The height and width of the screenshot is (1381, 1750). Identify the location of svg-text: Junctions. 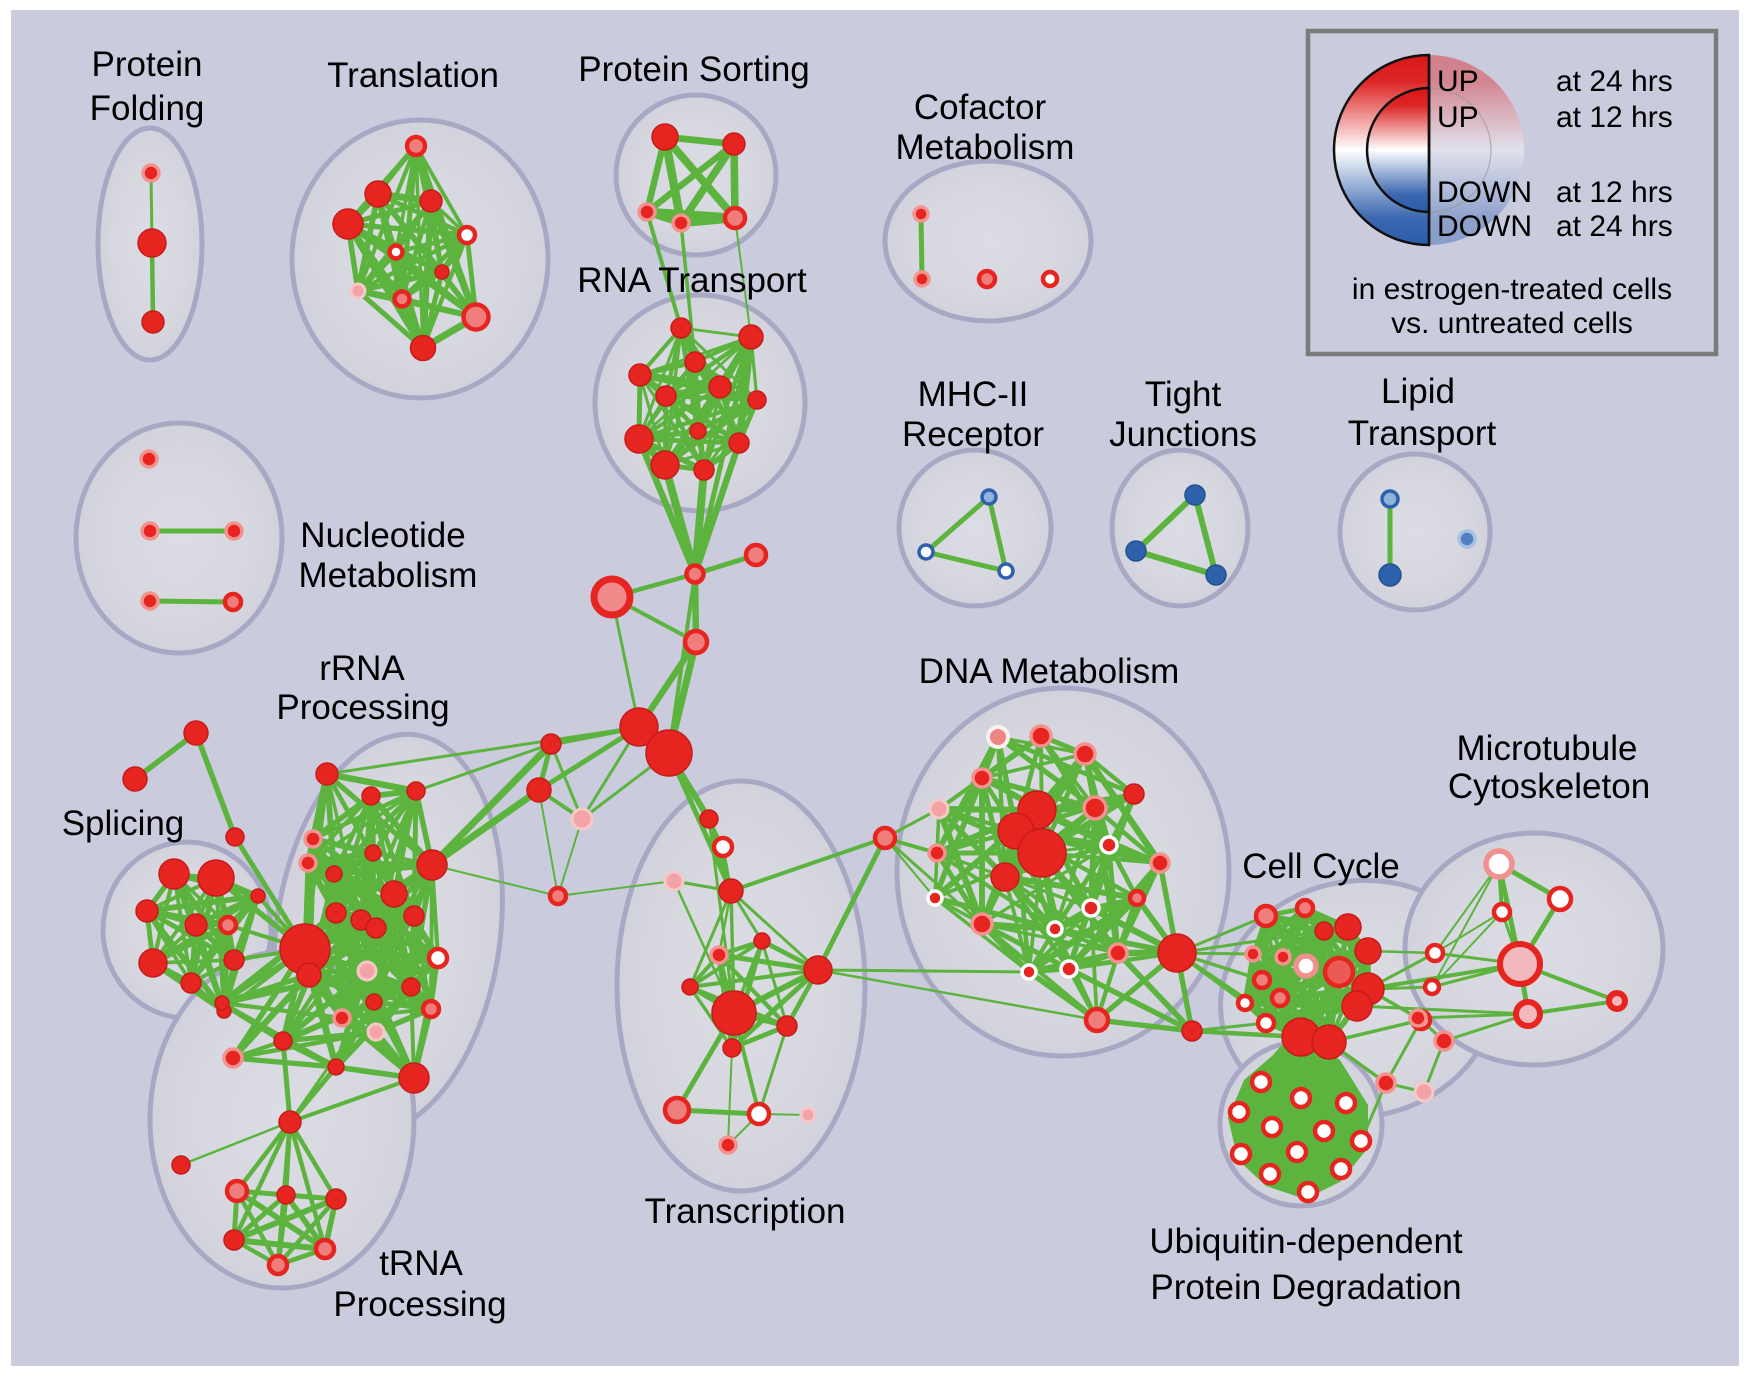
(1183, 434).